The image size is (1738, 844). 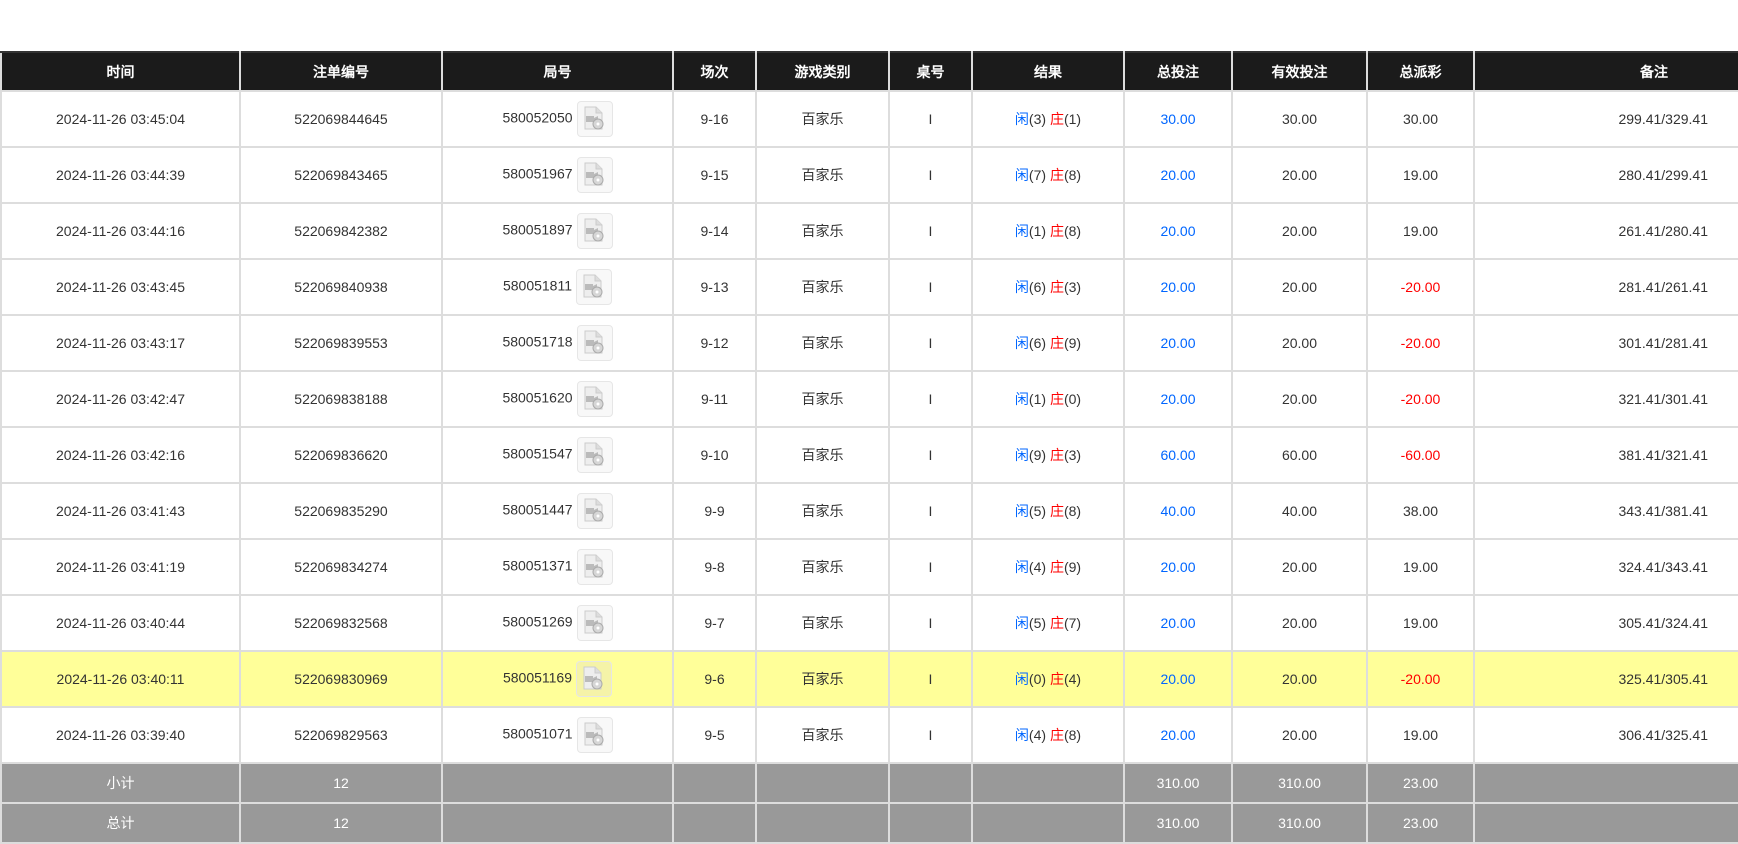 I want to click on column-header: 局号, so click(x=557, y=71).